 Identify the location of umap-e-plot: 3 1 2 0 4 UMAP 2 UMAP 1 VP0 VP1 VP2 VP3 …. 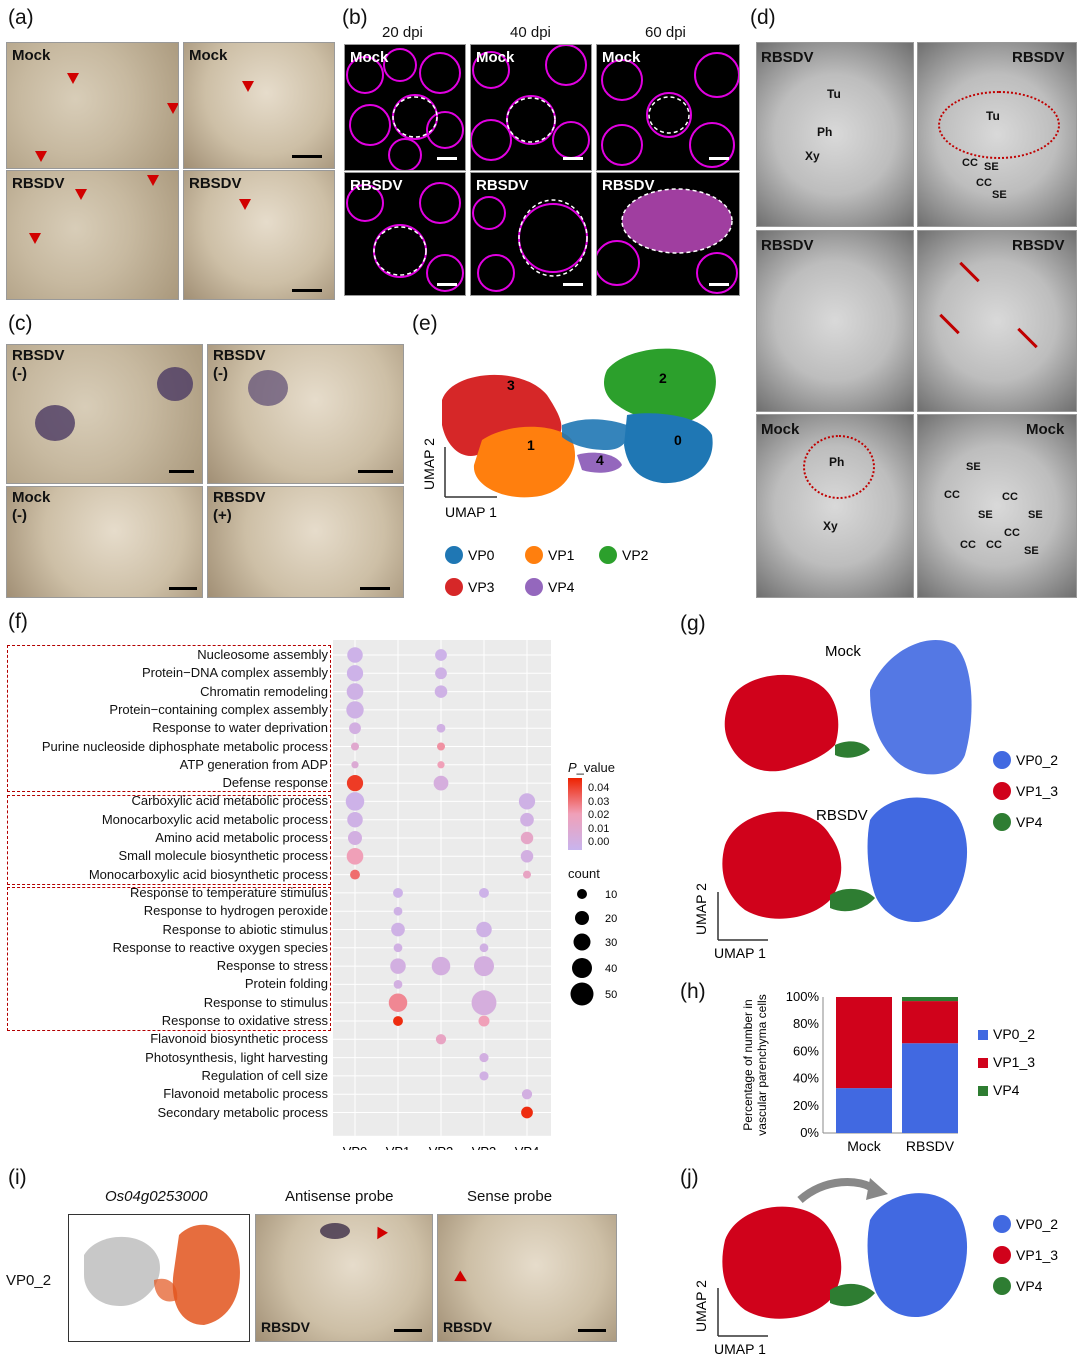
(568, 472).